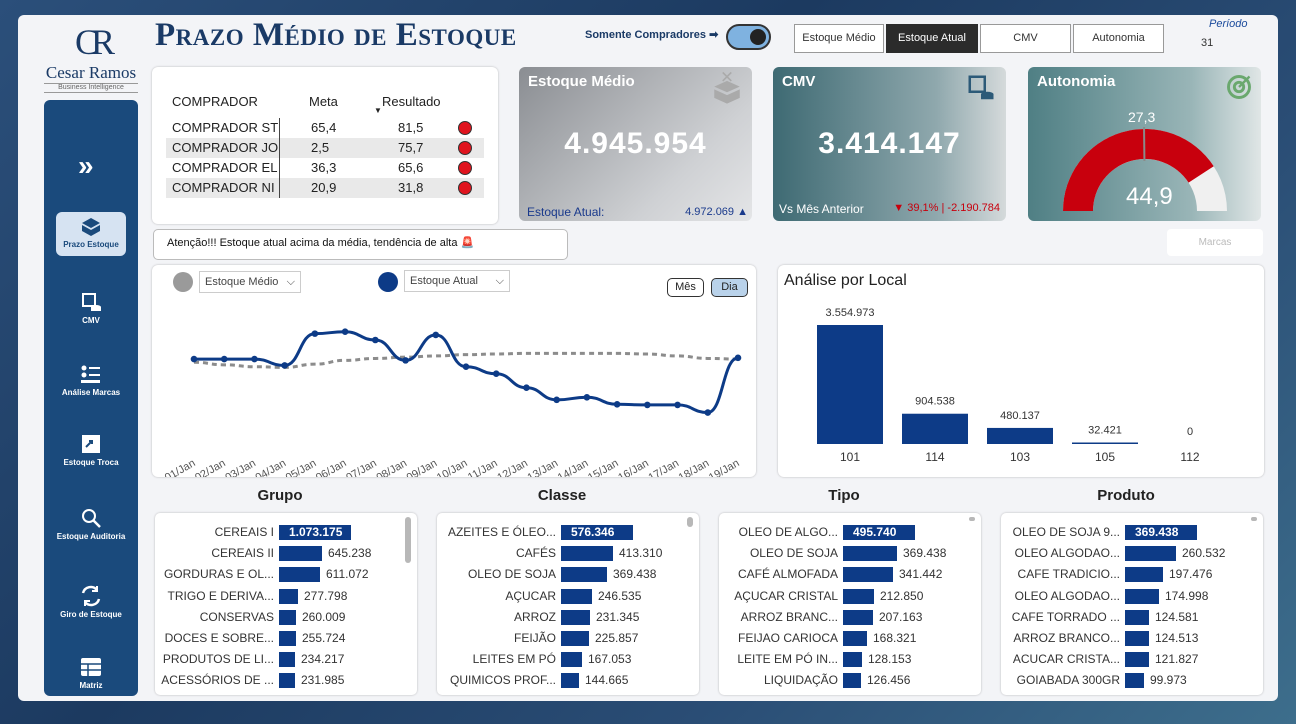  What do you see at coordinates (568, 532) in the screenshot?
I see `list-item: AZEITES E ÓLEO... 576.346` at bounding box center [568, 532].